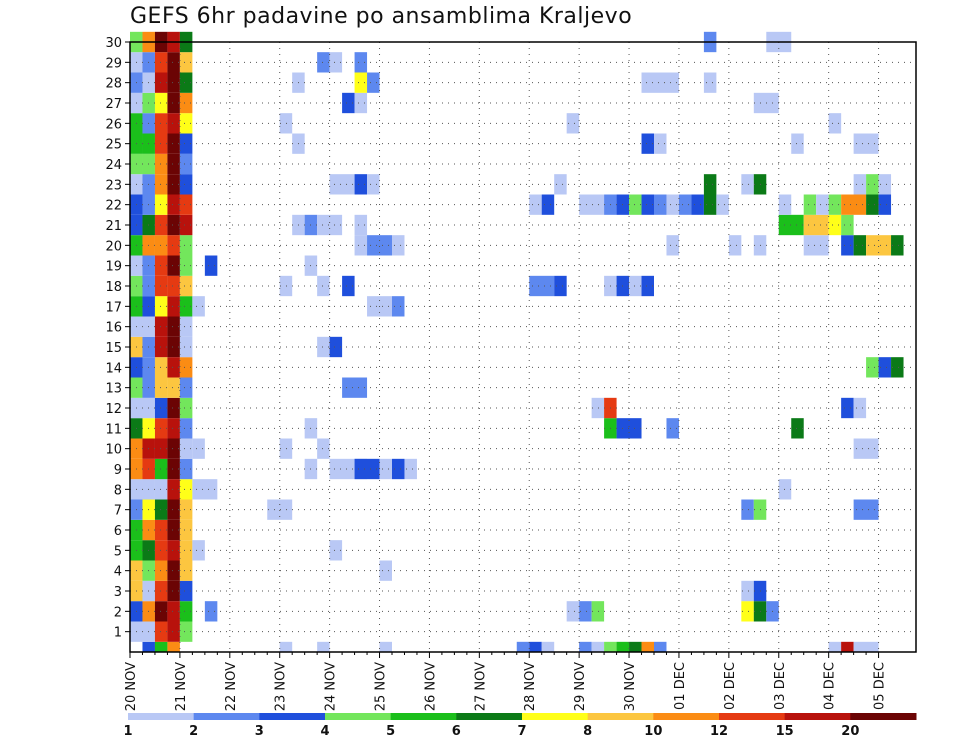  What do you see at coordinates (113, 368) in the screenshot?
I see `y-tick-label: 14` at bounding box center [113, 368].